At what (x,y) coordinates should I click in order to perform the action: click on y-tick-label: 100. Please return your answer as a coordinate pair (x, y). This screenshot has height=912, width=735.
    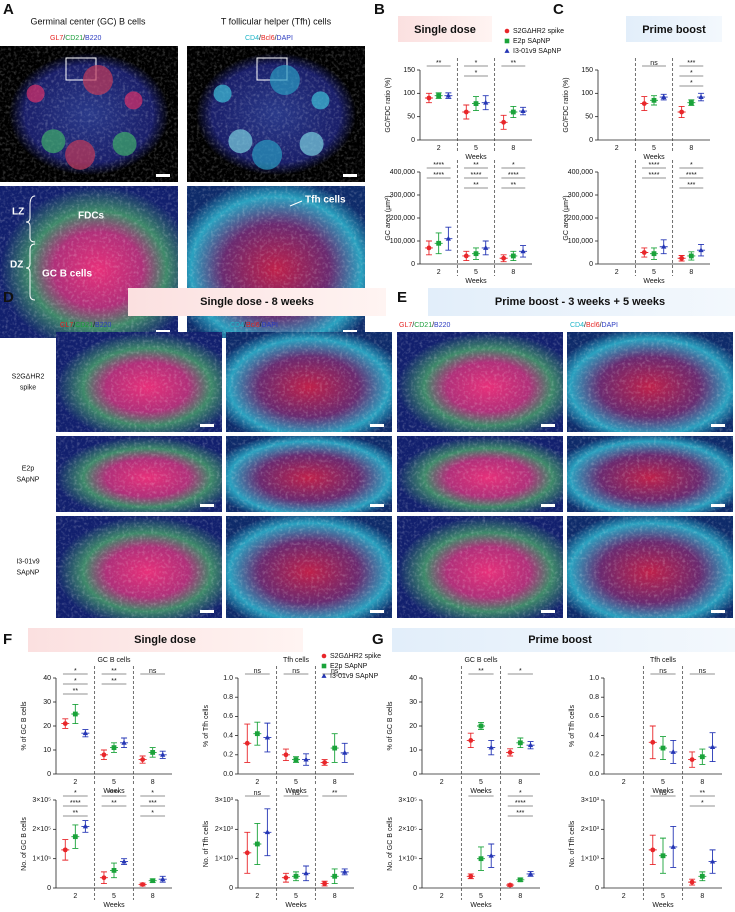
    Looking at the image, I should click on (587, 93).